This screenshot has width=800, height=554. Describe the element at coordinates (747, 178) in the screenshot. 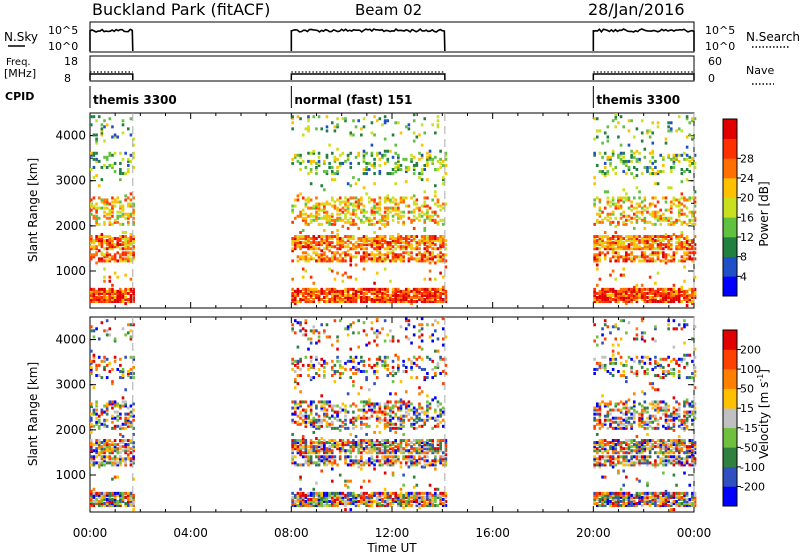

I see `power-colorbar-tick-label: 24` at that location.